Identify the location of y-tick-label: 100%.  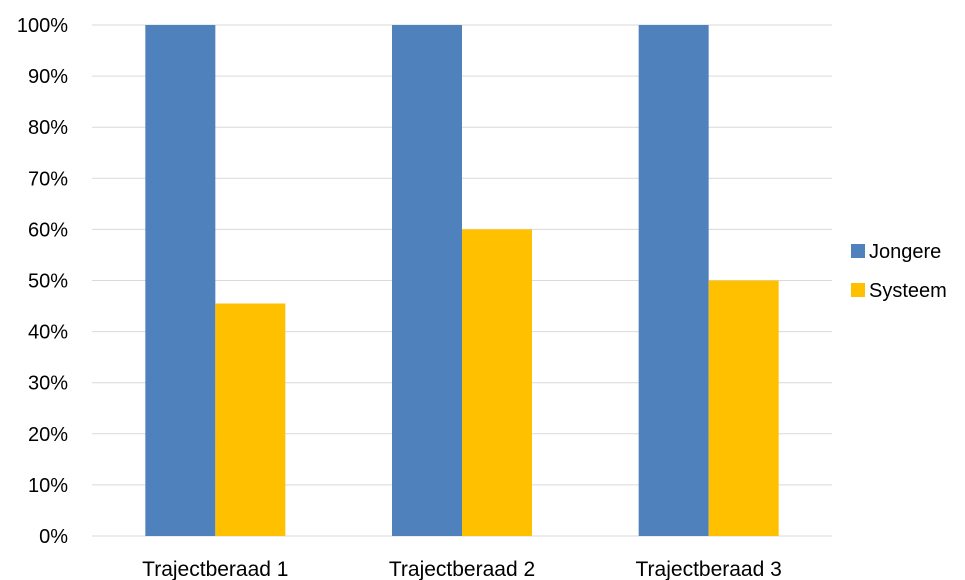
(42, 26).